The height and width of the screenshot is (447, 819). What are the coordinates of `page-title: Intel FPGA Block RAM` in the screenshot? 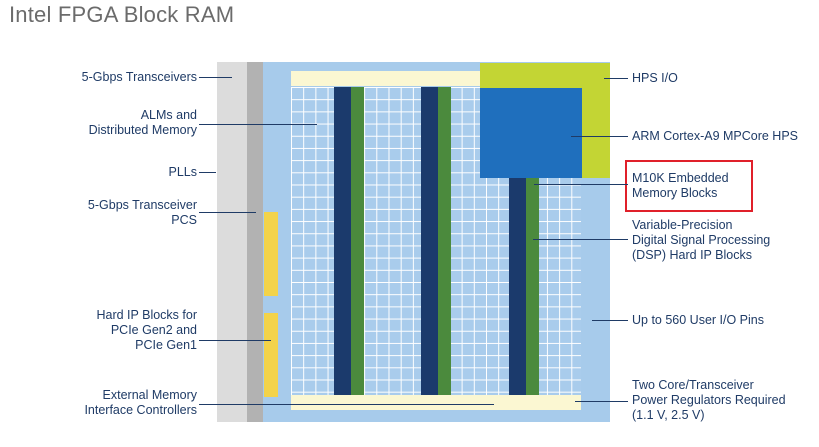 It's located at (122, 14).